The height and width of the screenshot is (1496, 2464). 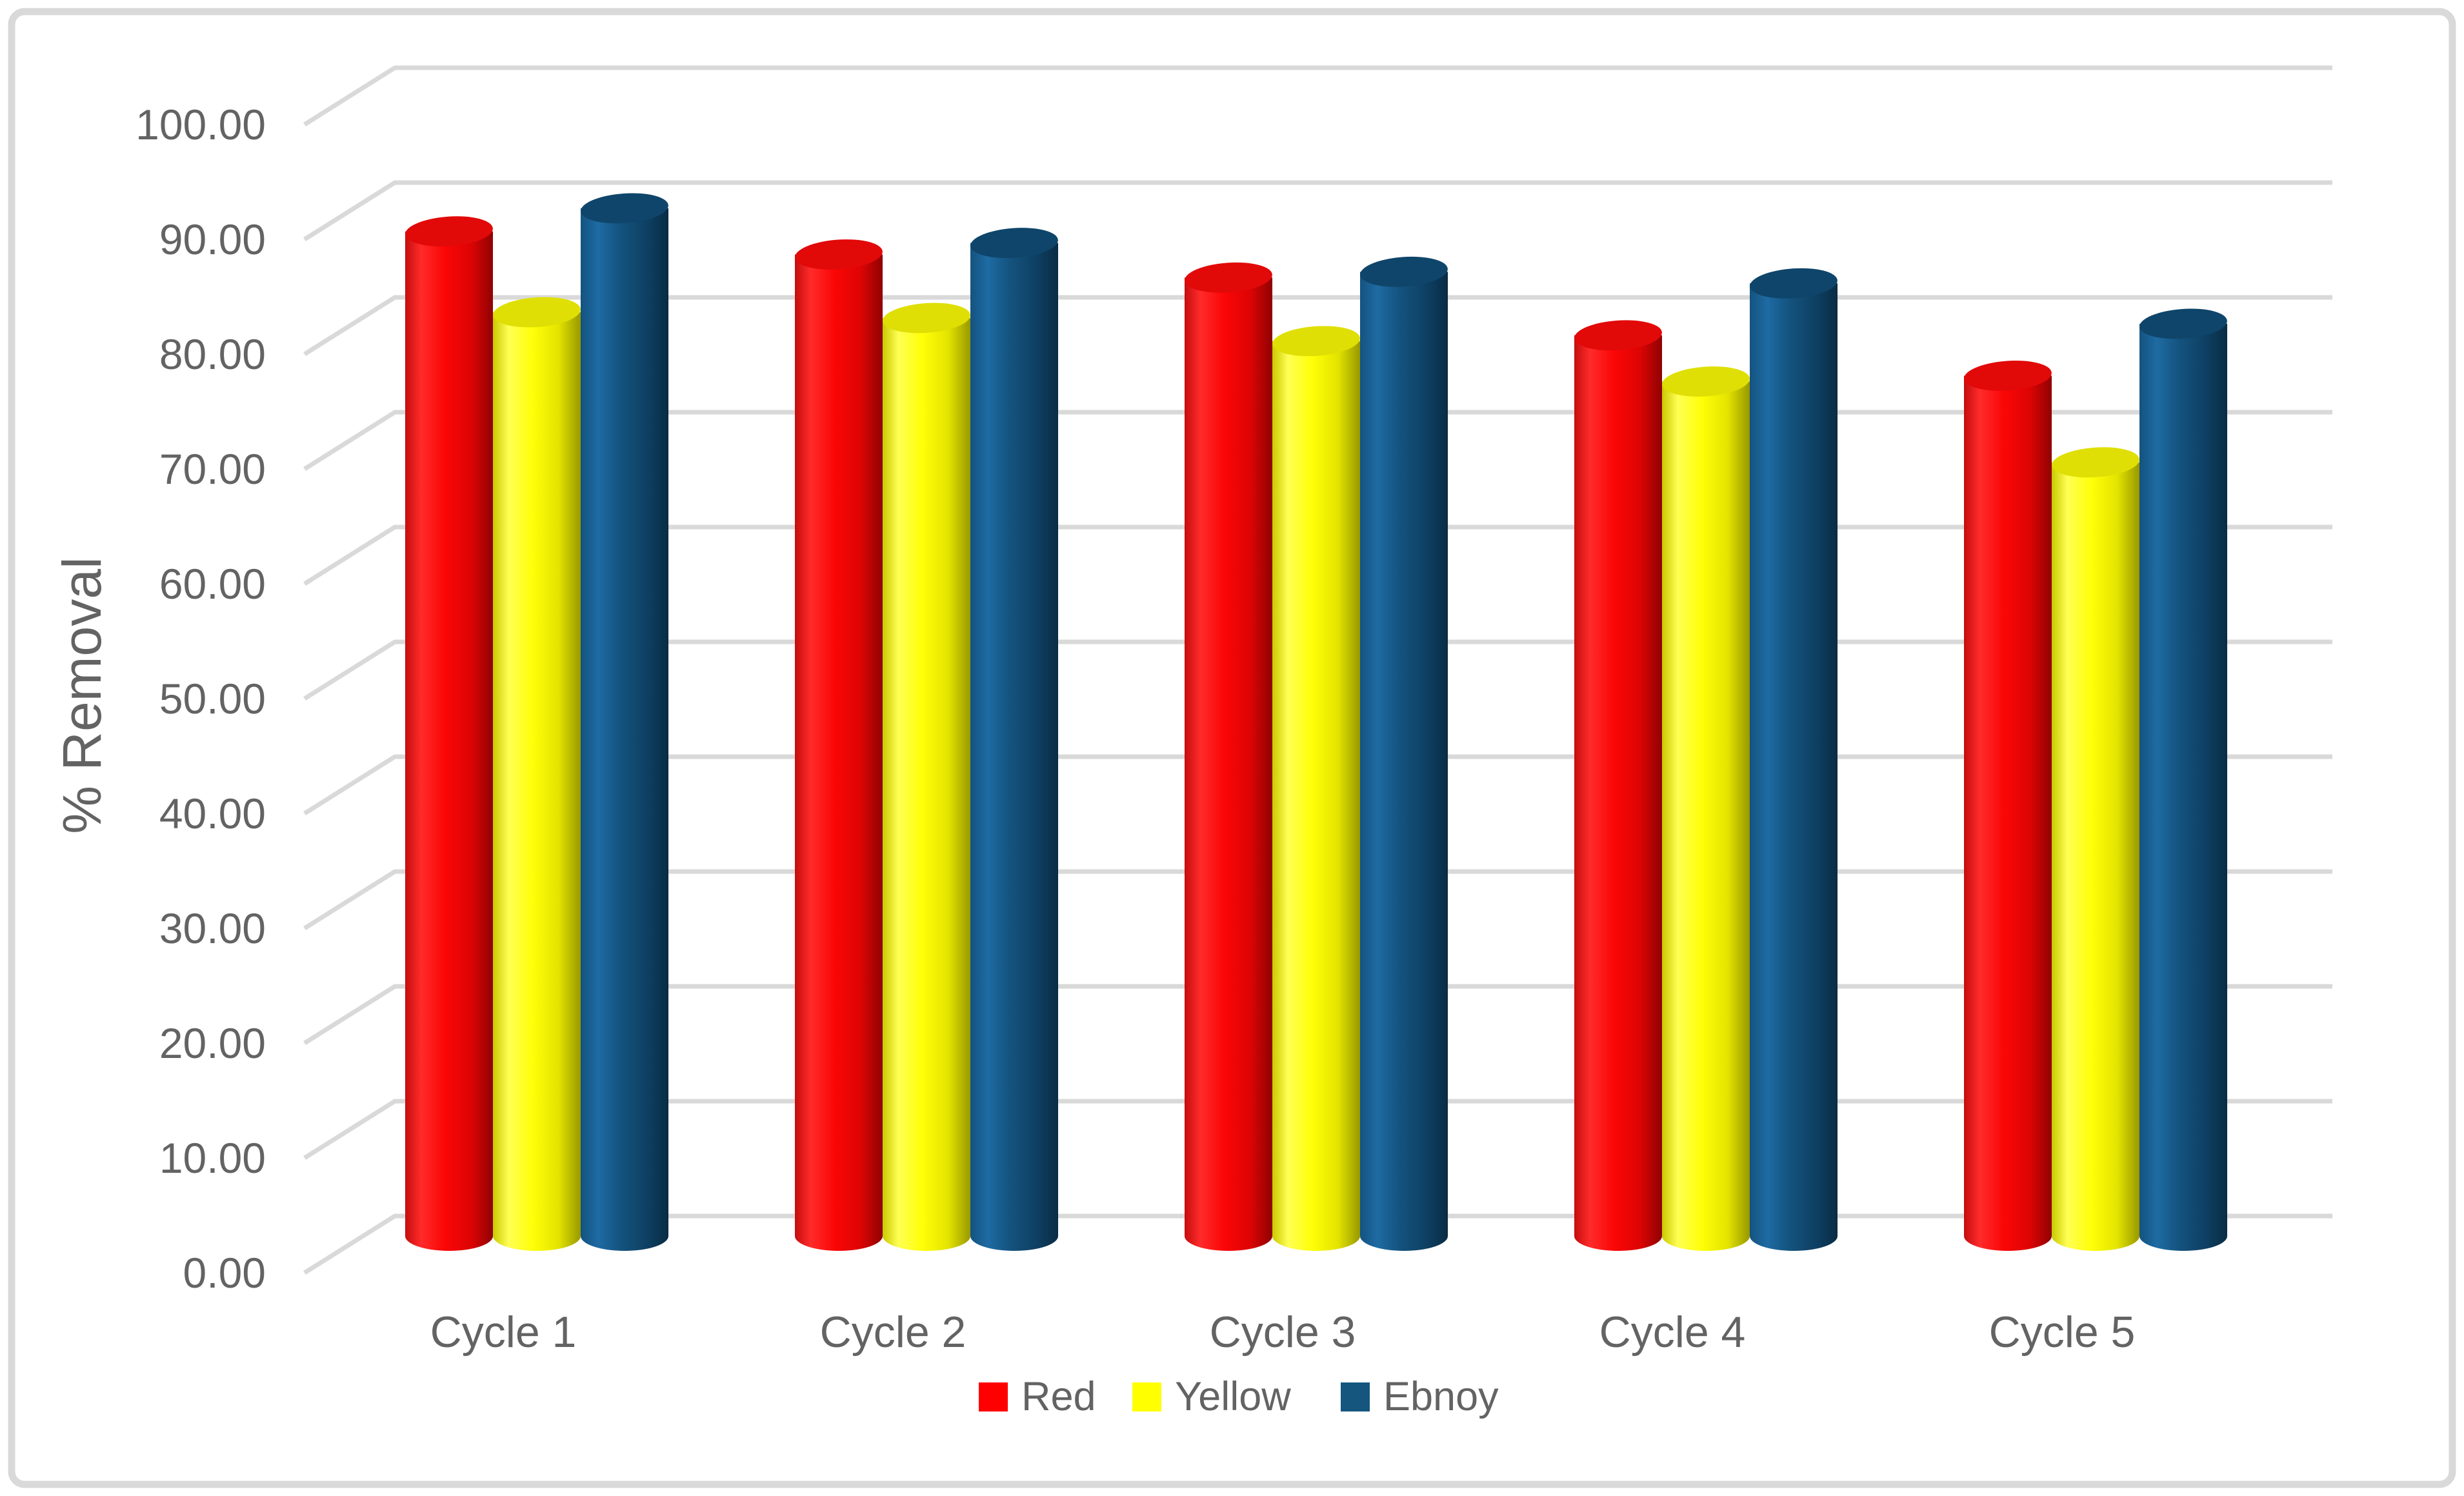 What do you see at coordinates (1672, 1332) in the screenshot?
I see `x-category-label-4: Cycle 4` at bounding box center [1672, 1332].